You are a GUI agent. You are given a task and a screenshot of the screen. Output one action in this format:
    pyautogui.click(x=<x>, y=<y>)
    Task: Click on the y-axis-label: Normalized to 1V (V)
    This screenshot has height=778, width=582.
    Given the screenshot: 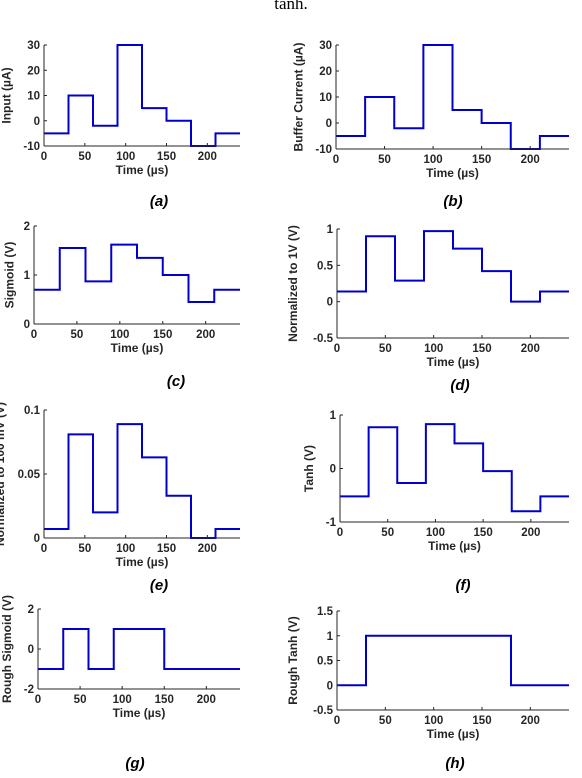 What is the action you would take?
    pyautogui.click(x=293, y=283)
    